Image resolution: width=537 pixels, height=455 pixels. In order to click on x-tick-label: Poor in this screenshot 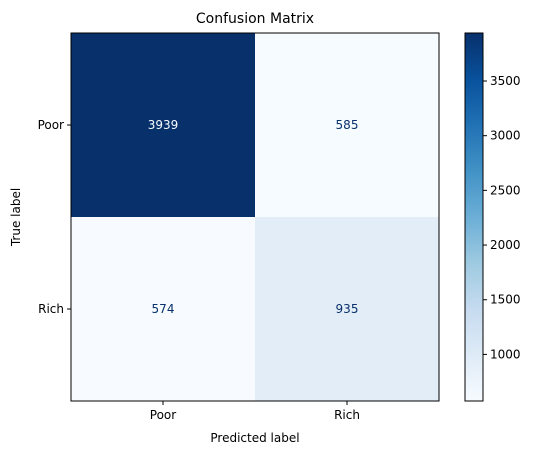, I will do `click(163, 415)`.